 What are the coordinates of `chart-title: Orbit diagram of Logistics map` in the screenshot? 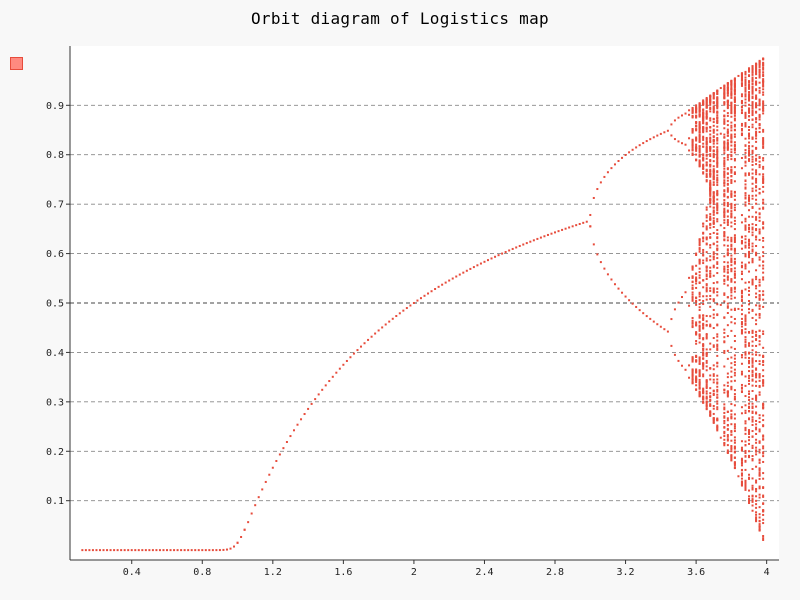 It's located at (400, 18).